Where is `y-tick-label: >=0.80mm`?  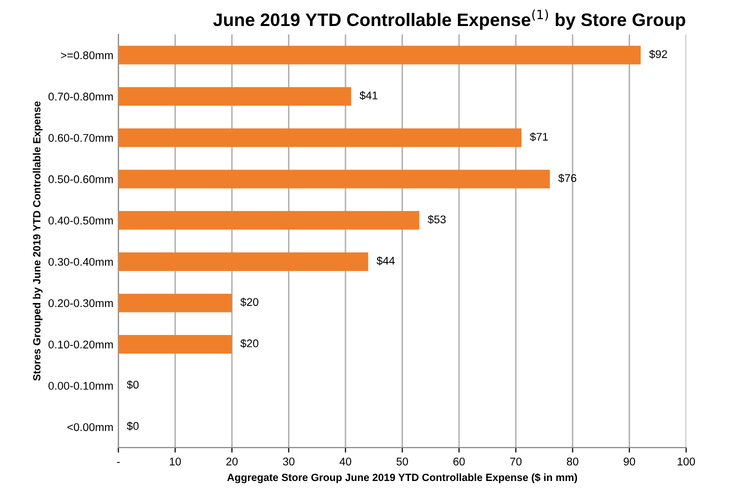
y-tick-label: >=0.80mm is located at coordinates (86, 55).